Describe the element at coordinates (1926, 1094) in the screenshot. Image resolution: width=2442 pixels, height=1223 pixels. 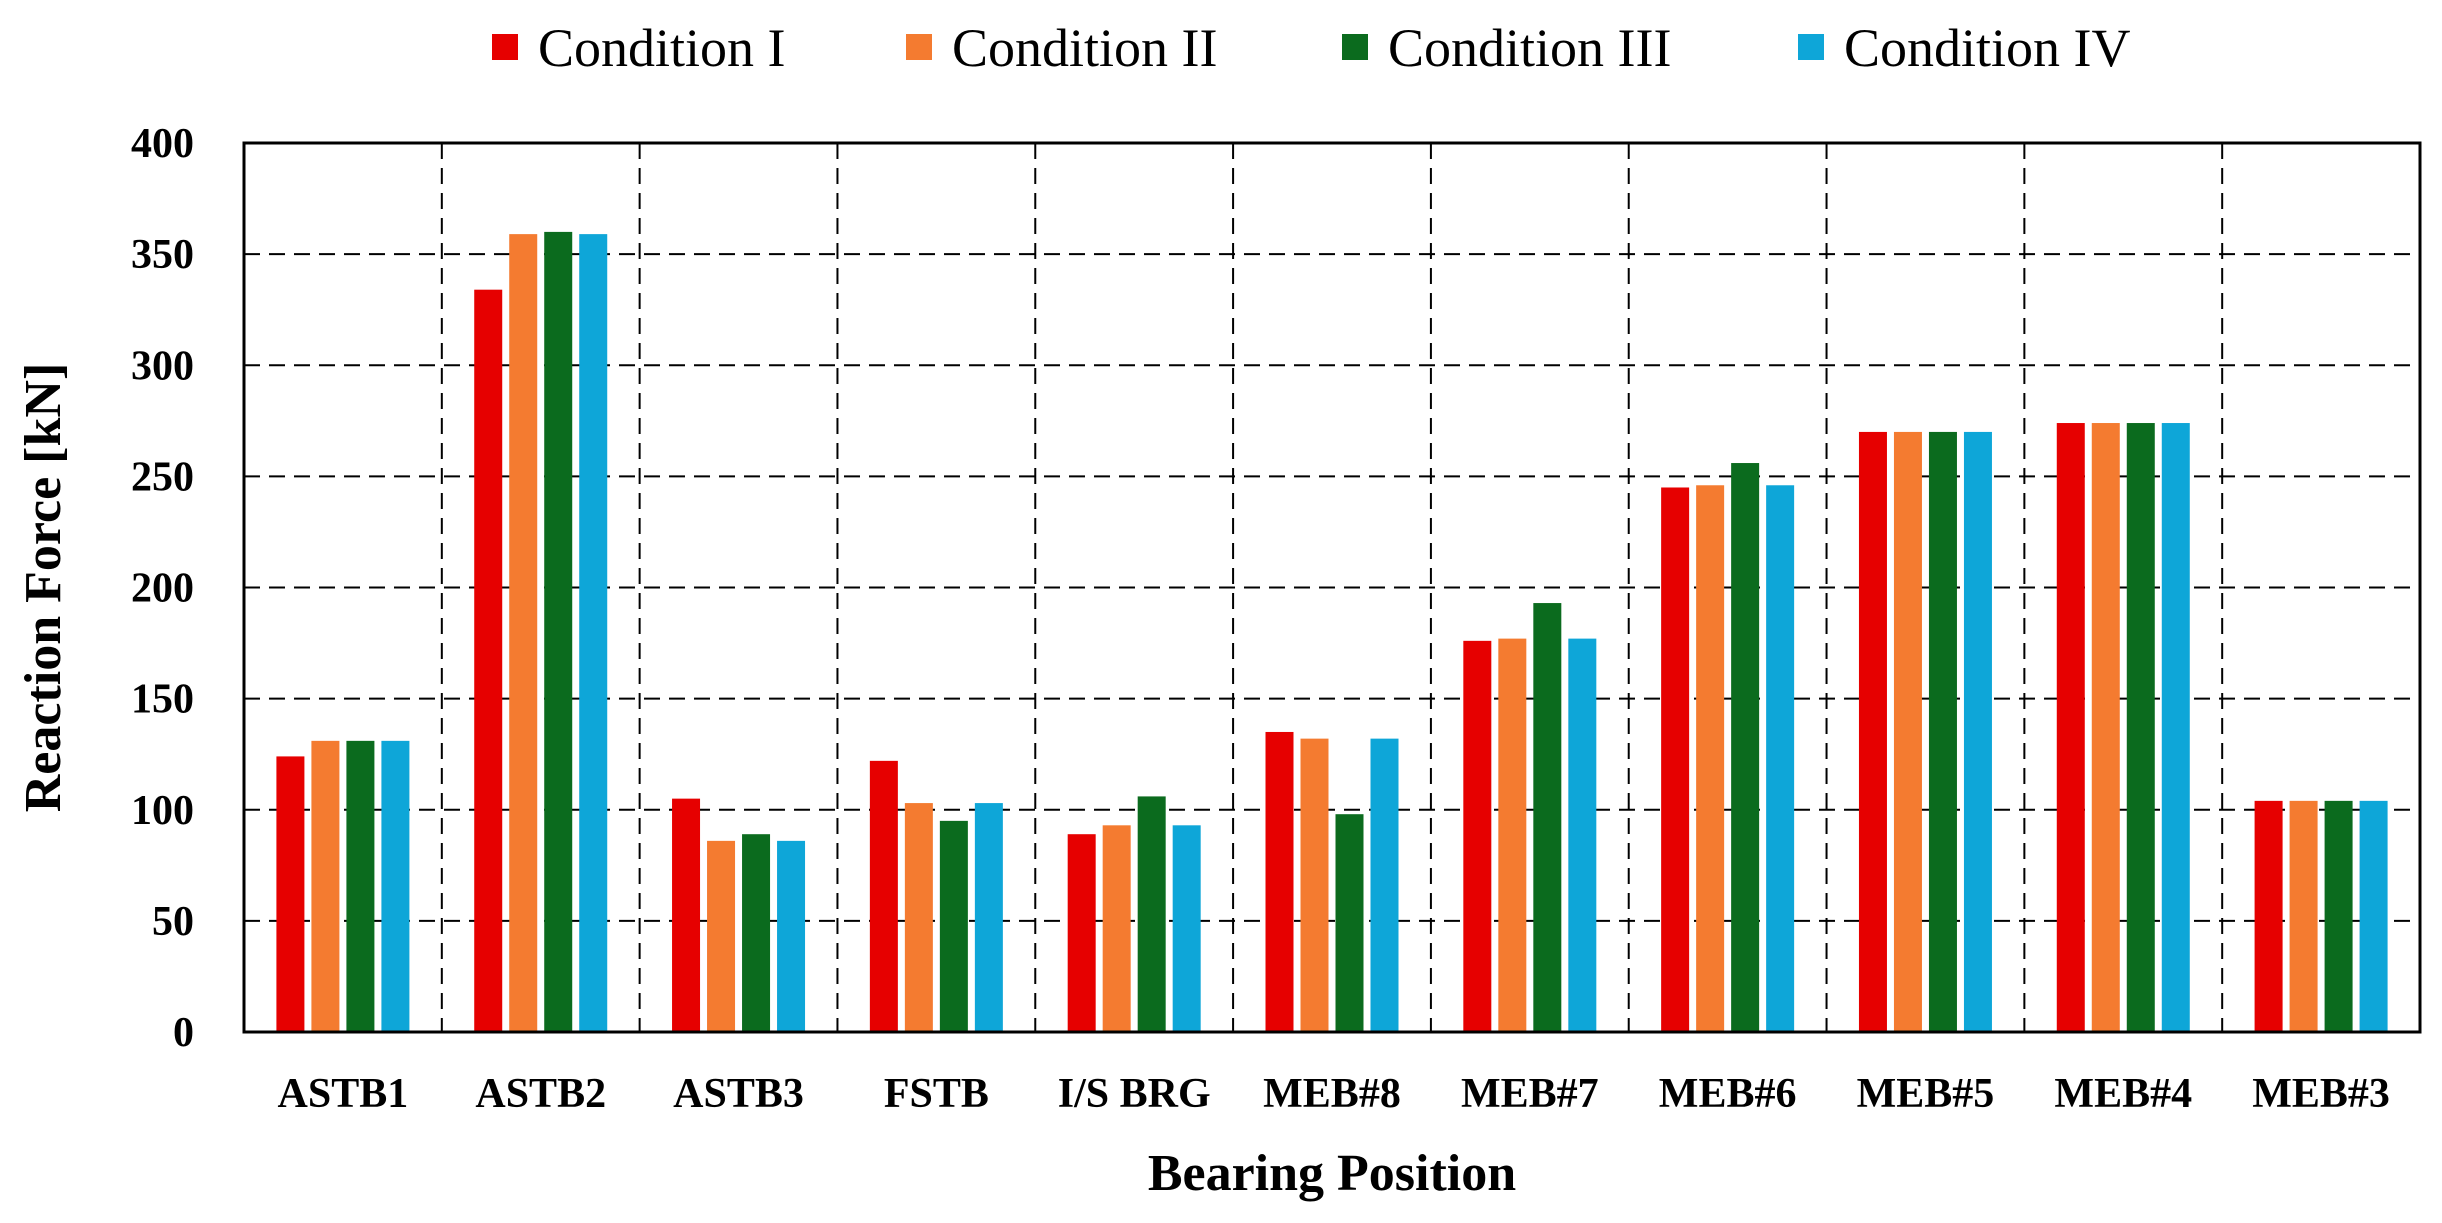
I see `x-category-label: MEB#5` at that location.